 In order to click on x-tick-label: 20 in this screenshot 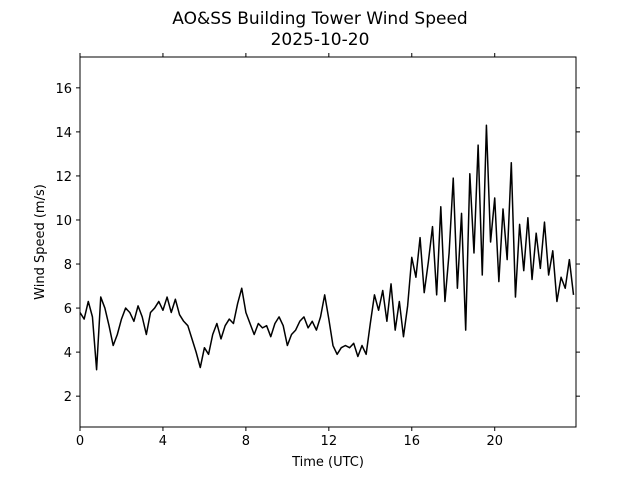, I will do `click(494, 441)`.